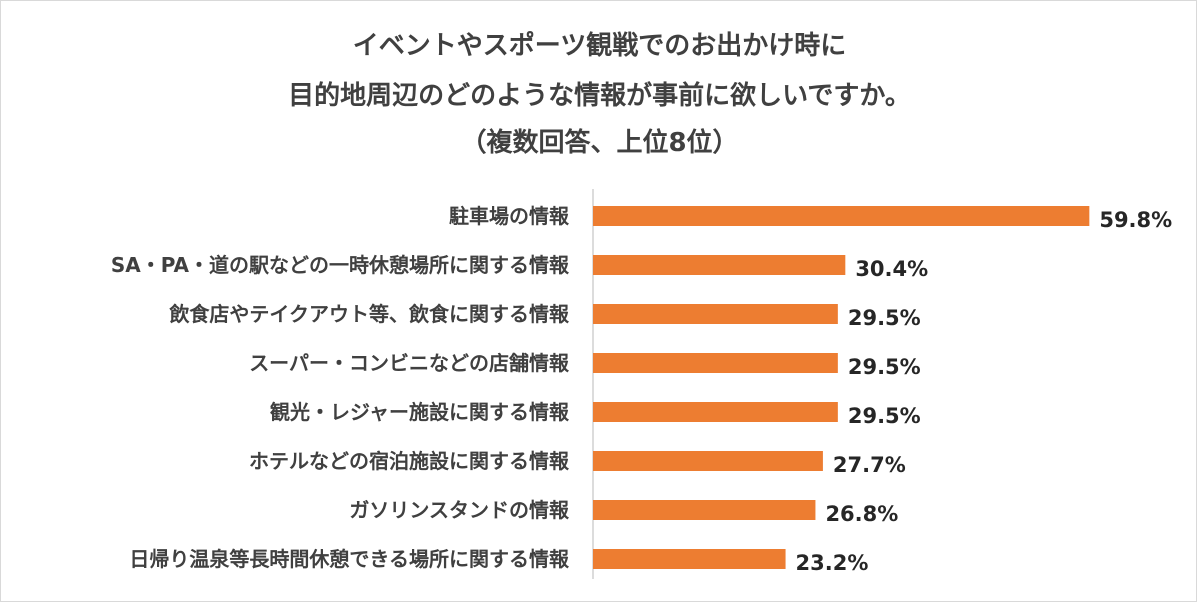  I want to click on category-label-7: ガソリンスタンドの情報, so click(459, 510).